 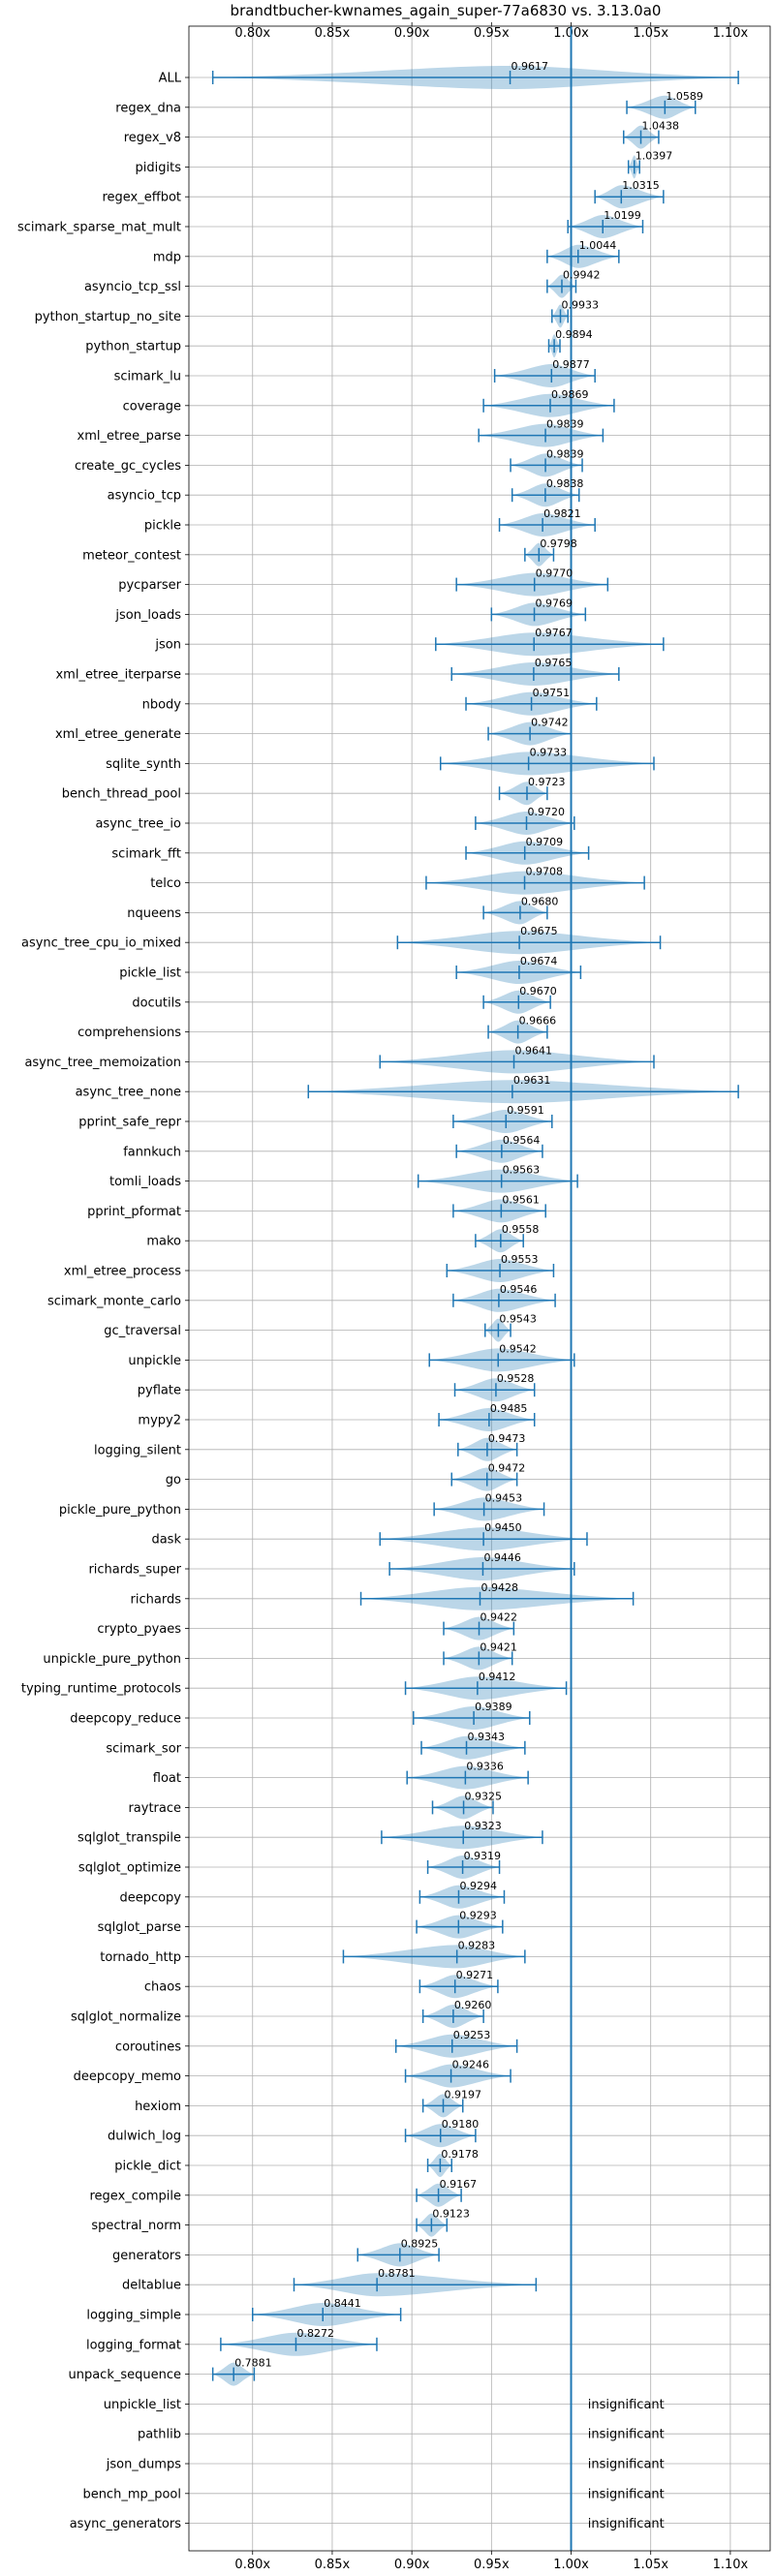 What do you see at coordinates (565, 424) in the screenshot?
I see `value-label: 0.9839` at bounding box center [565, 424].